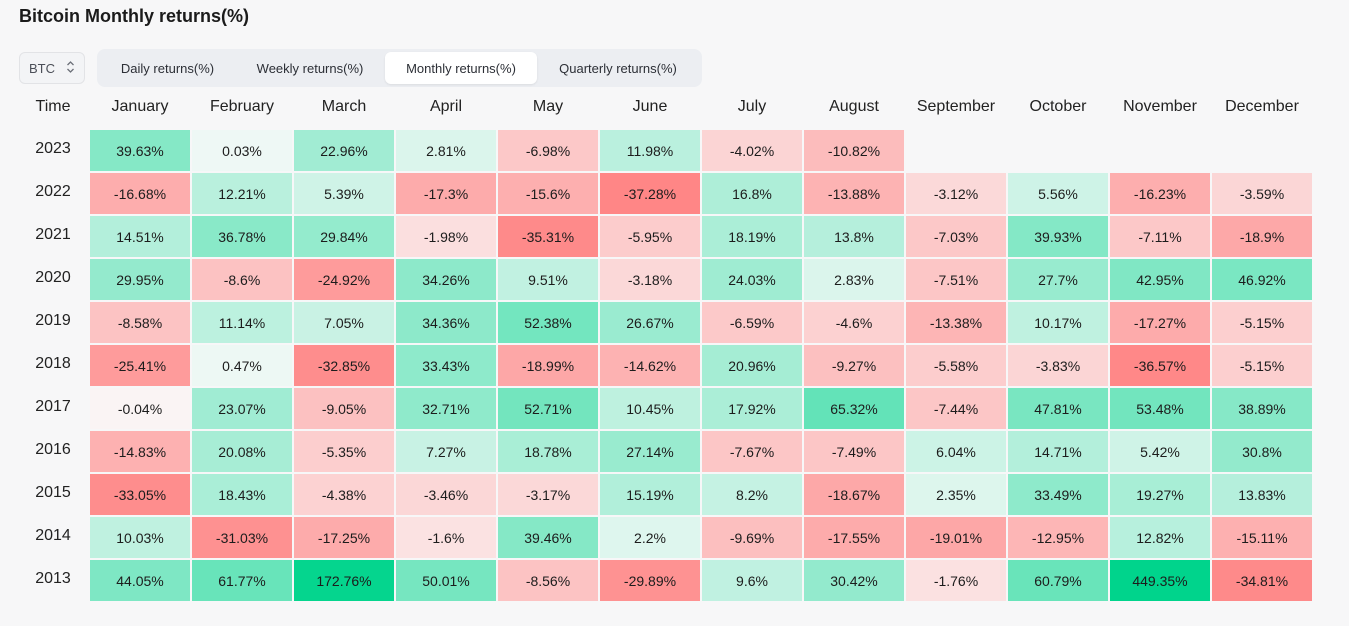 This screenshot has width=1349, height=626. What do you see at coordinates (650, 279) in the screenshot?
I see `heatmap-cell: -3.18%` at bounding box center [650, 279].